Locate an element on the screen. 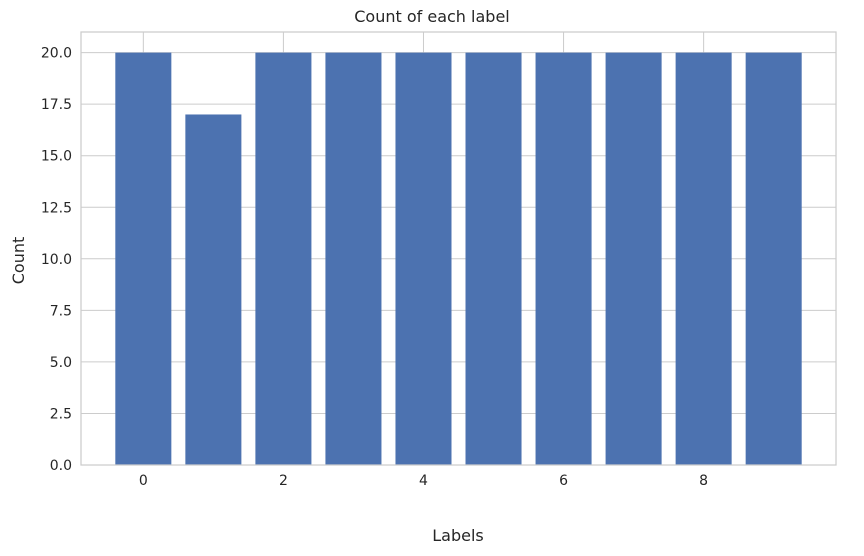 Image resolution: width=864 pixels, height=556 pixels. chart-title: Count of each label is located at coordinates (431, 16).